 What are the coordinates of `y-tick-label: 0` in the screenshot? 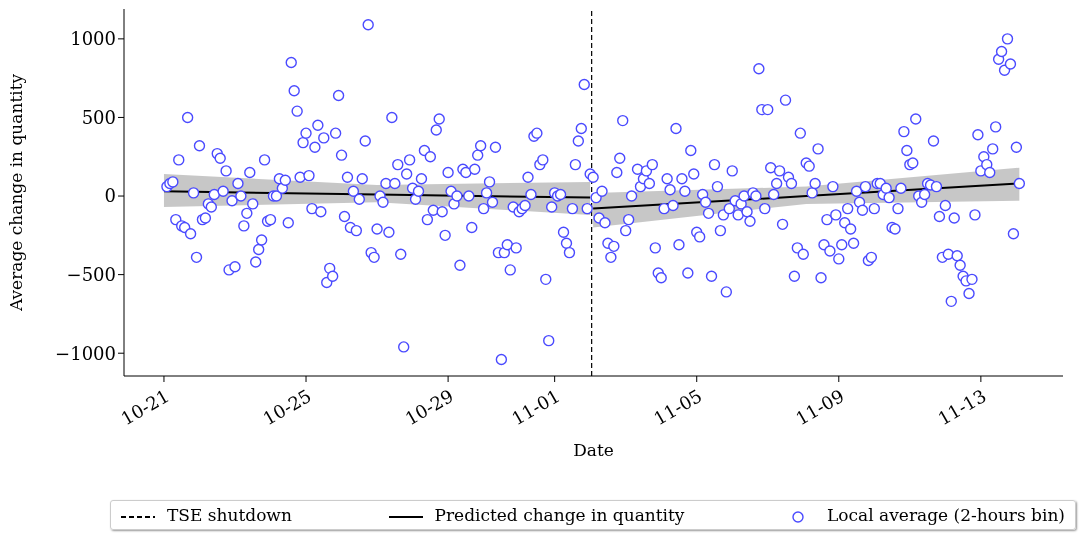 It's located at (110, 196).